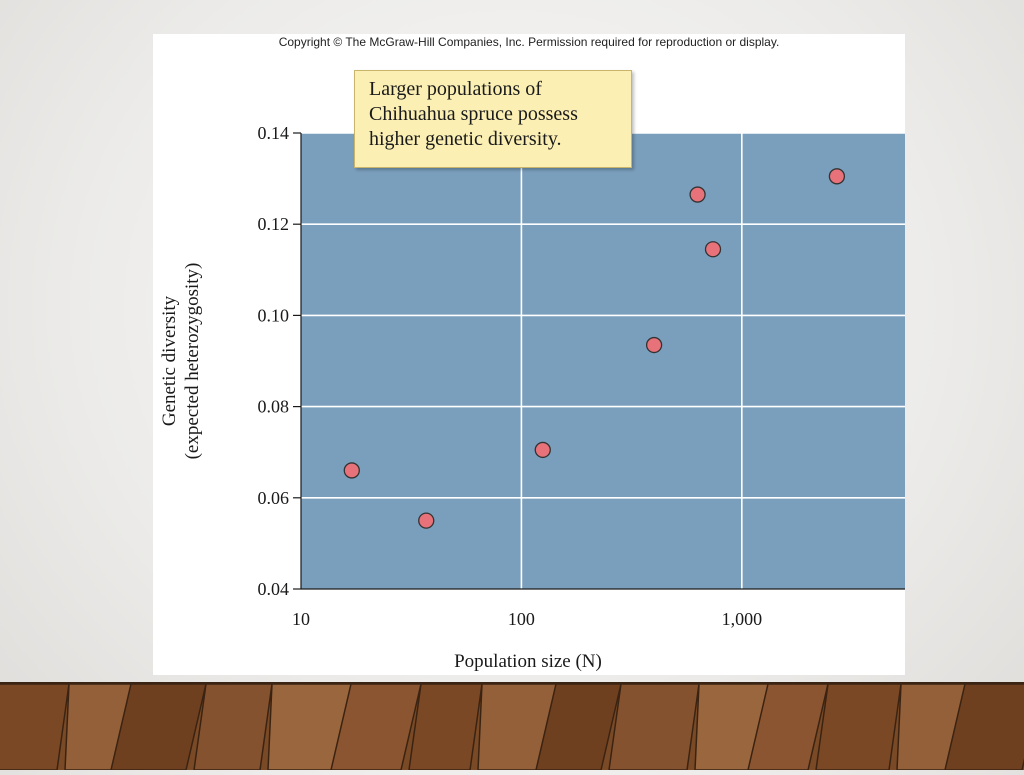 The image size is (1024, 775). What do you see at coordinates (274, 589) in the screenshot?
I see `y-tick-label: 0.04` at bounding box center [274, 589].